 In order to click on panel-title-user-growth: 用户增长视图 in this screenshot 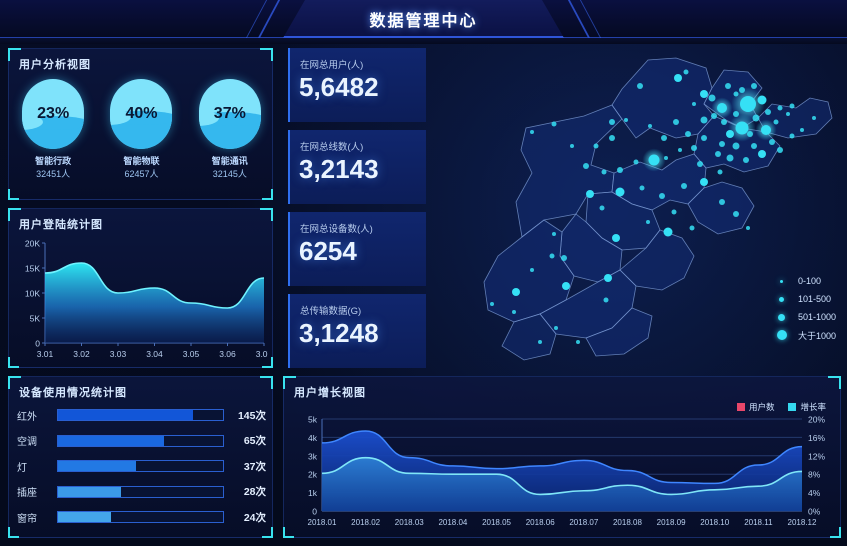, I will do `click(330, 393)`.